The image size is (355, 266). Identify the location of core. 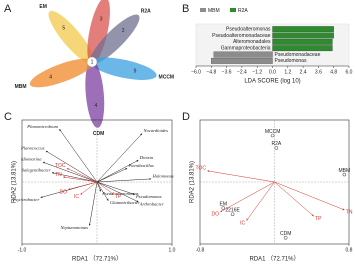
(92, 62).